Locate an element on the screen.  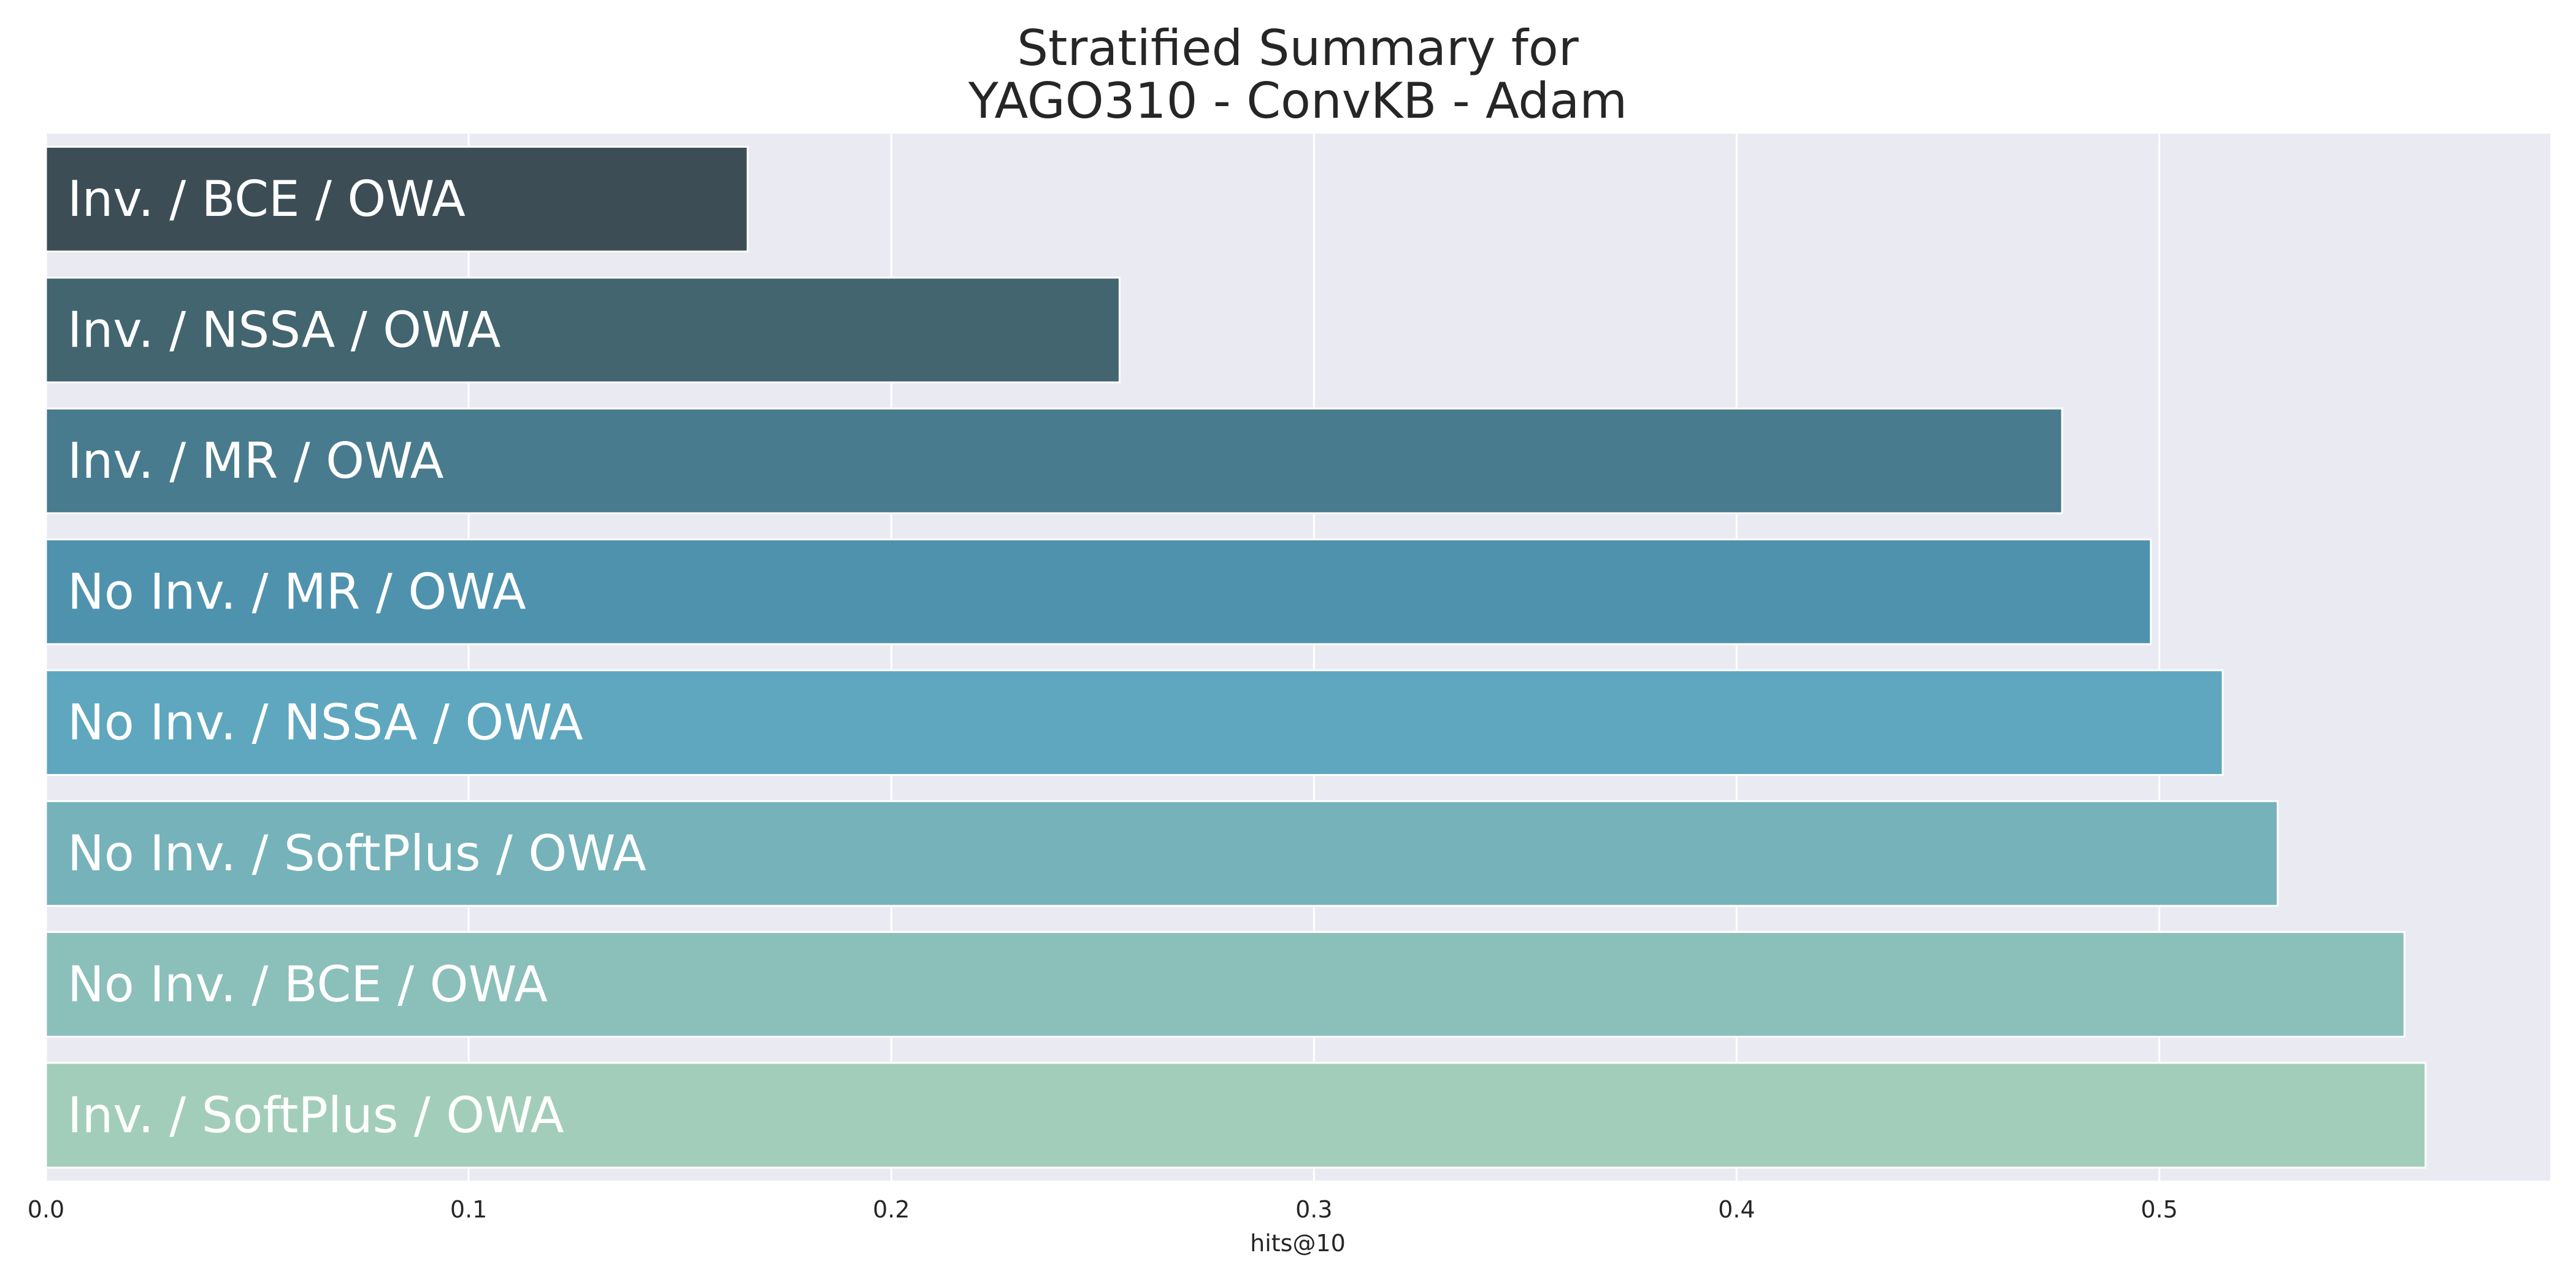
x-tick-label: 0.5 is located at coordinates (2159, 1209).